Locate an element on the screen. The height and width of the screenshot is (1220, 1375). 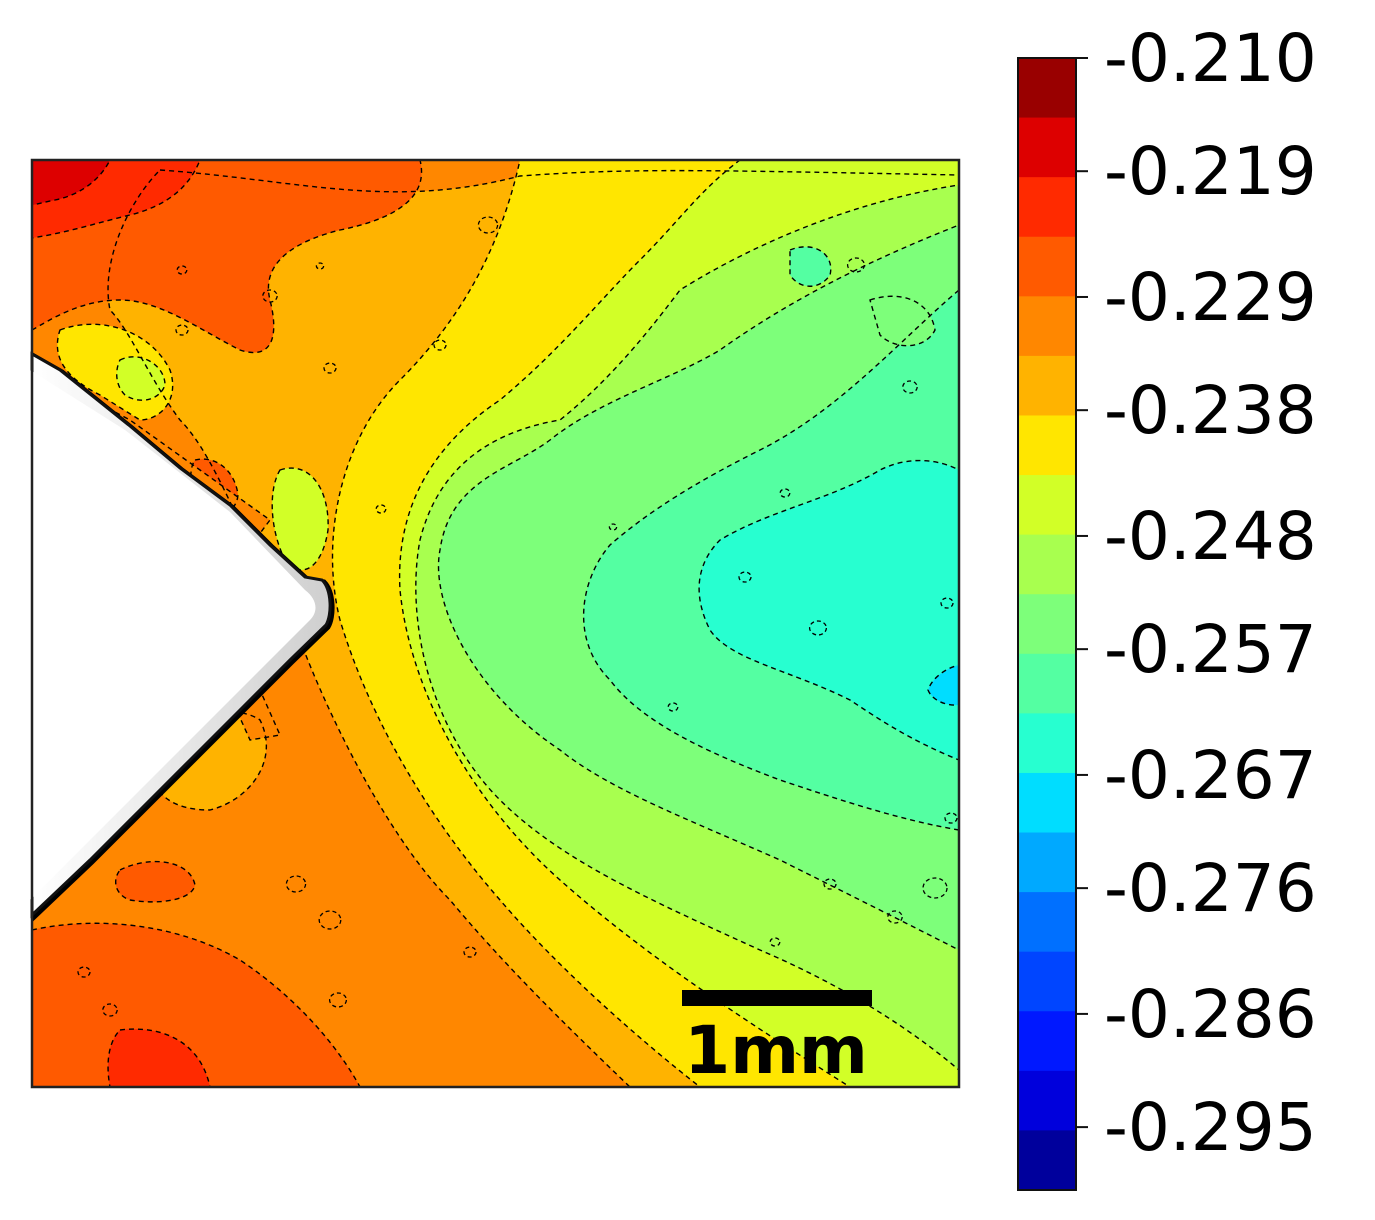
colorbar-tick-label: -0.295 is located at coordinates (1210, 1127).